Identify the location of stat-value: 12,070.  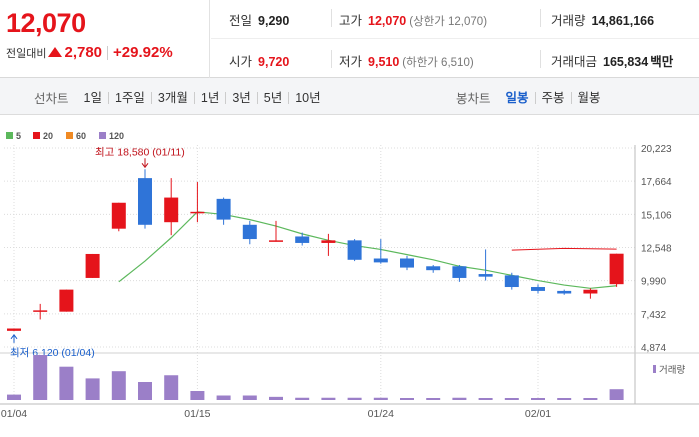
(387, 21).